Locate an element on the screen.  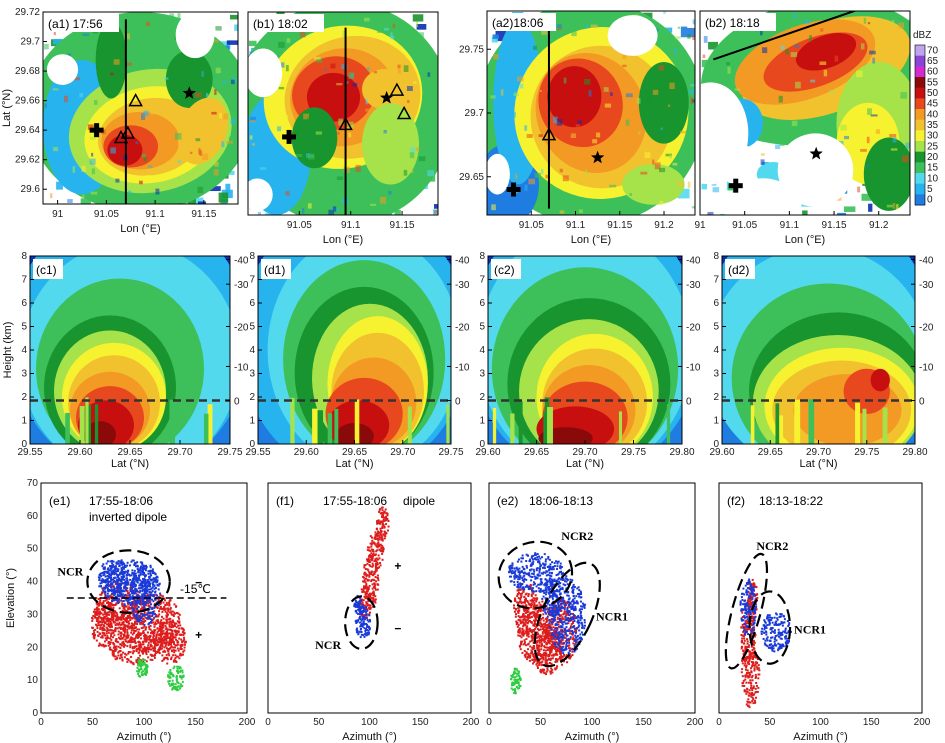
reflectivity-contour is located at coordinates (100, 432).